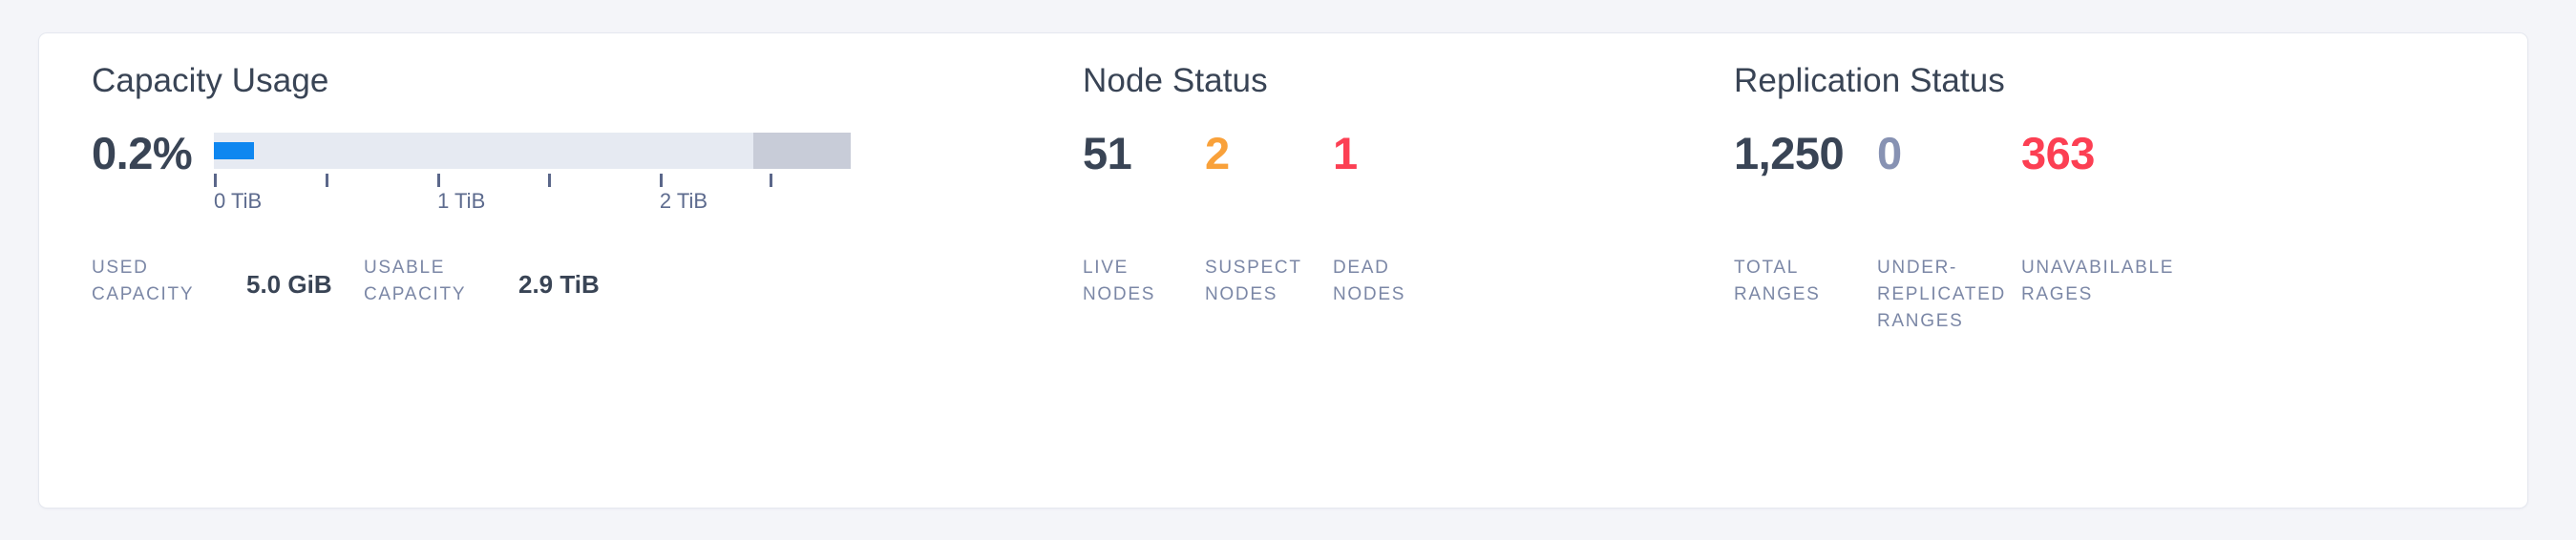 Image resolution: width=2576 pixels, height=540 pixels. I want to click on node-status-stat-caption: SUSPECT NODES, so click(1253, 281).